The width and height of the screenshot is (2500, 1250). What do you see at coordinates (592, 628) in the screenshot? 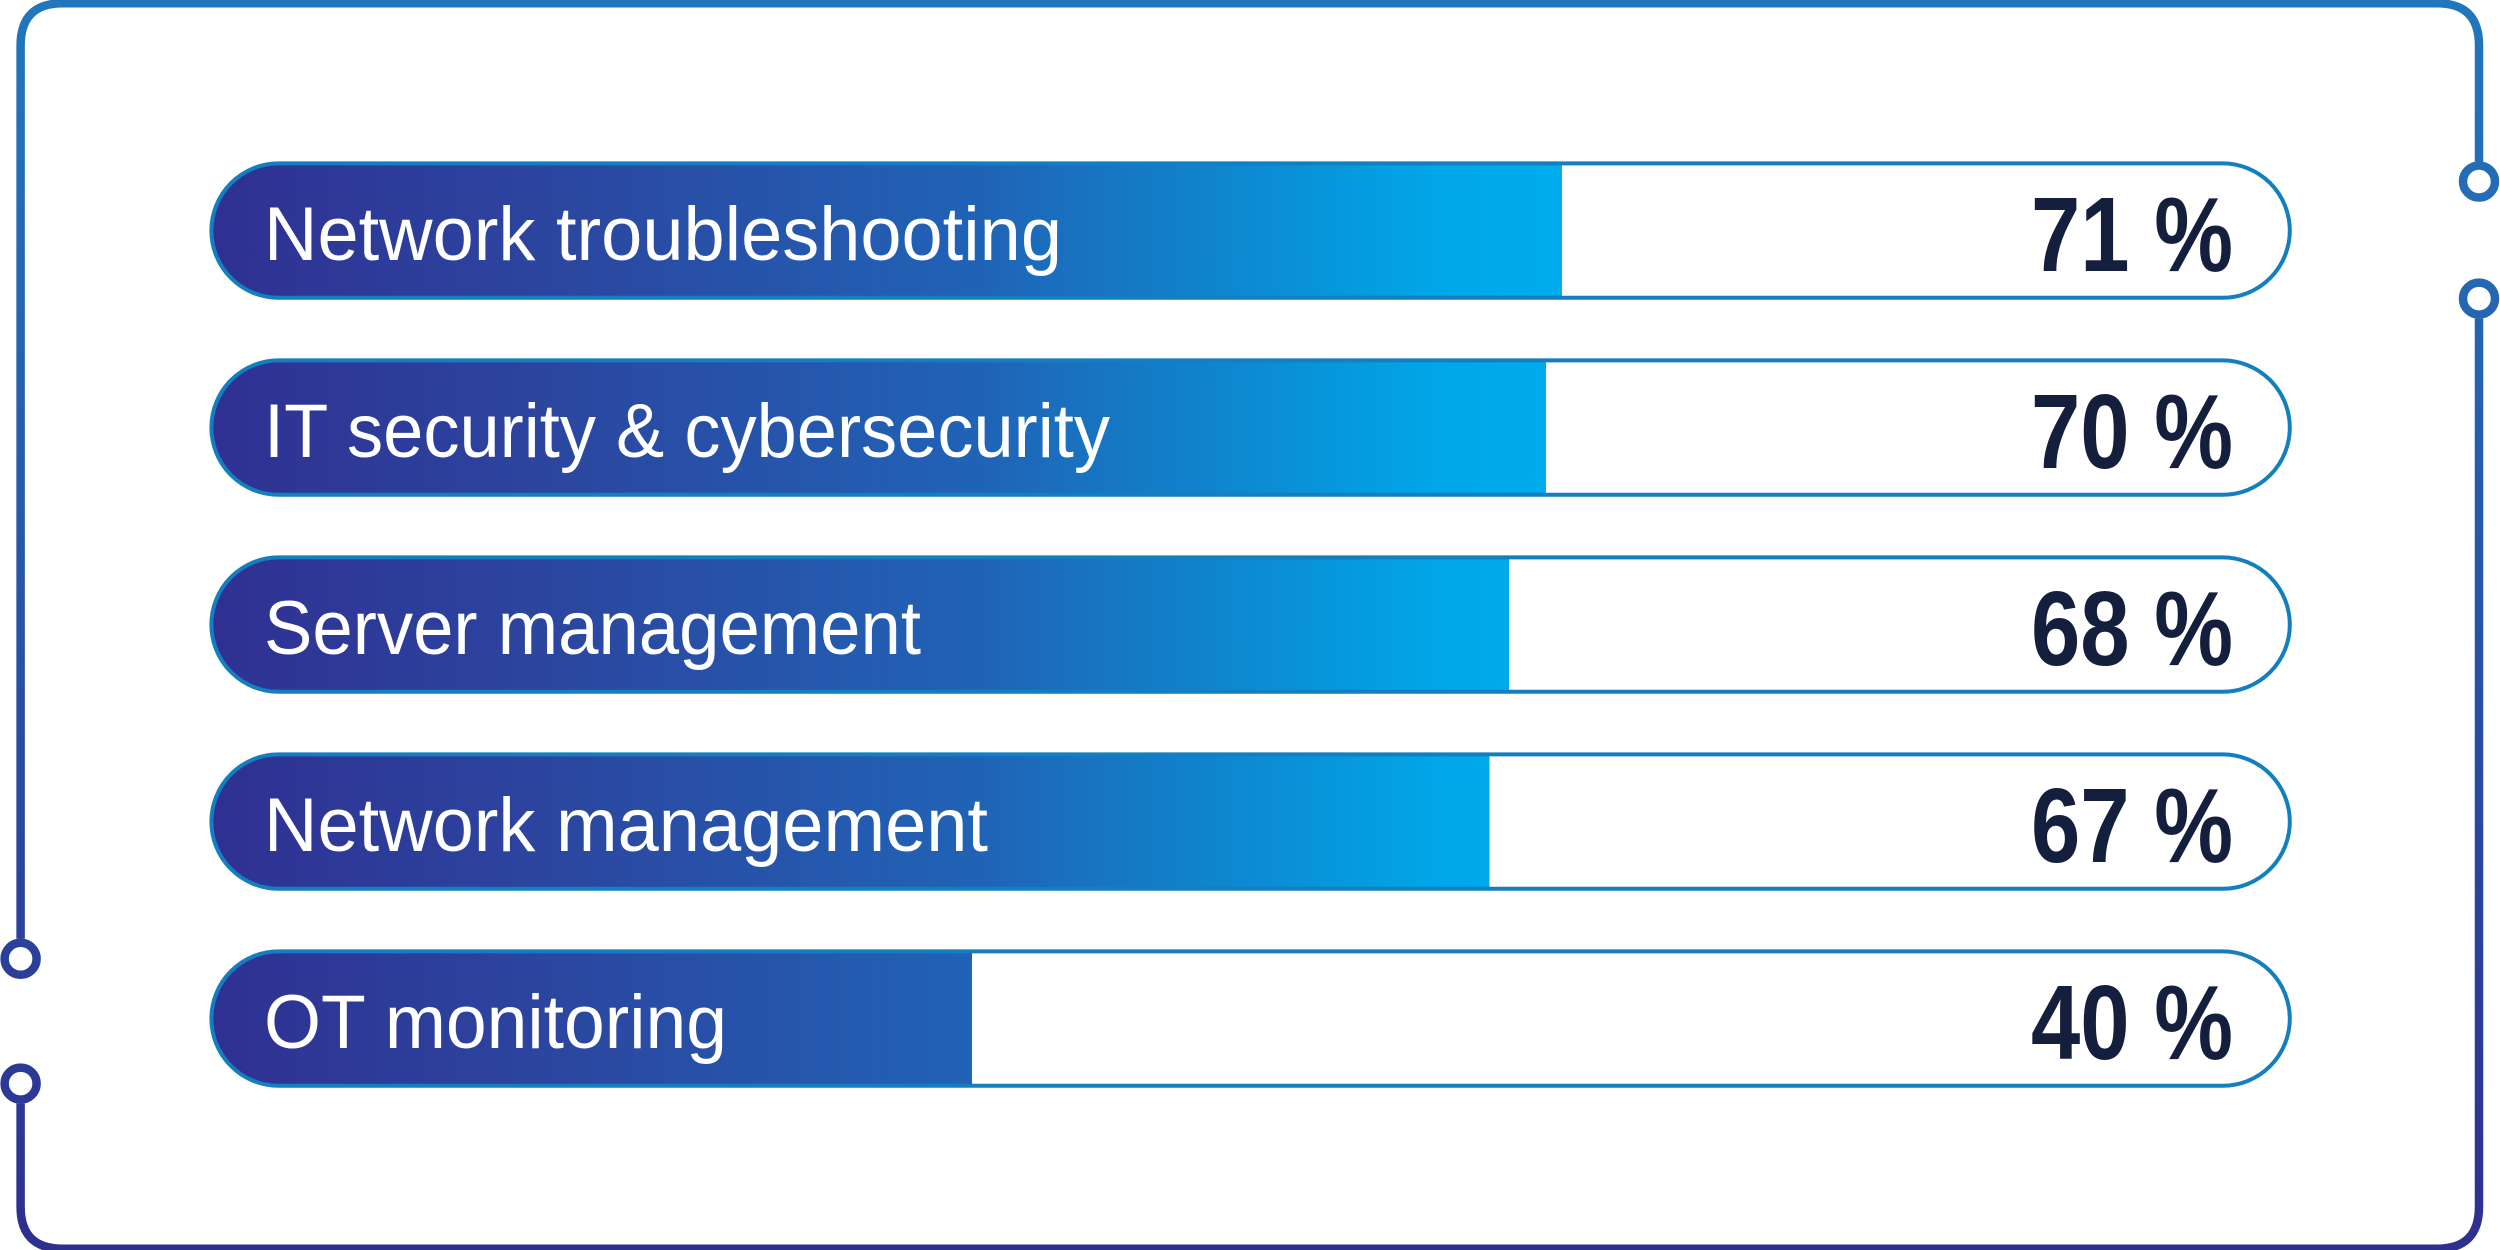
I see `svg-text: Server management` at bounding box center [592, 628].